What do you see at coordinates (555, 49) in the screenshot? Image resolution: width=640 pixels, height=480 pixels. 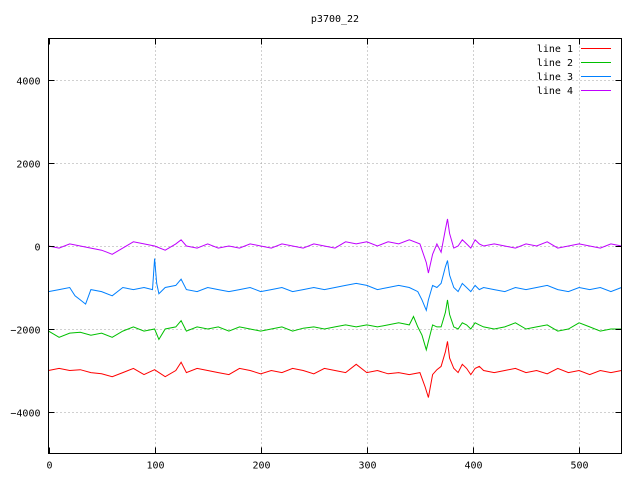 I see `legend-label: line 1` at bounding box center [555, 49].